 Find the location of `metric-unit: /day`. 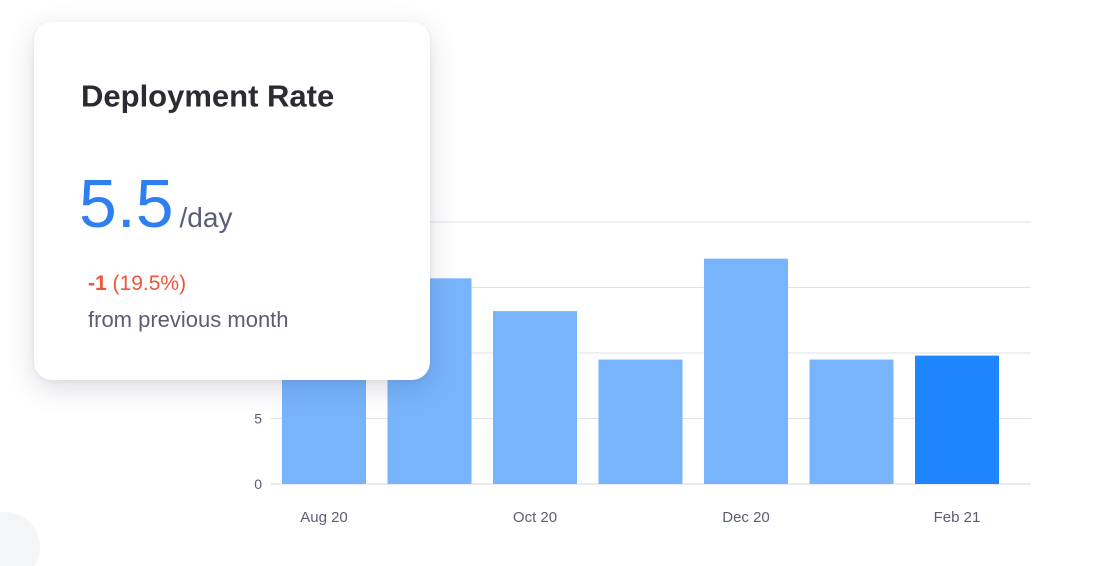

metric-unit: /day is located at coordinates (206, 217).